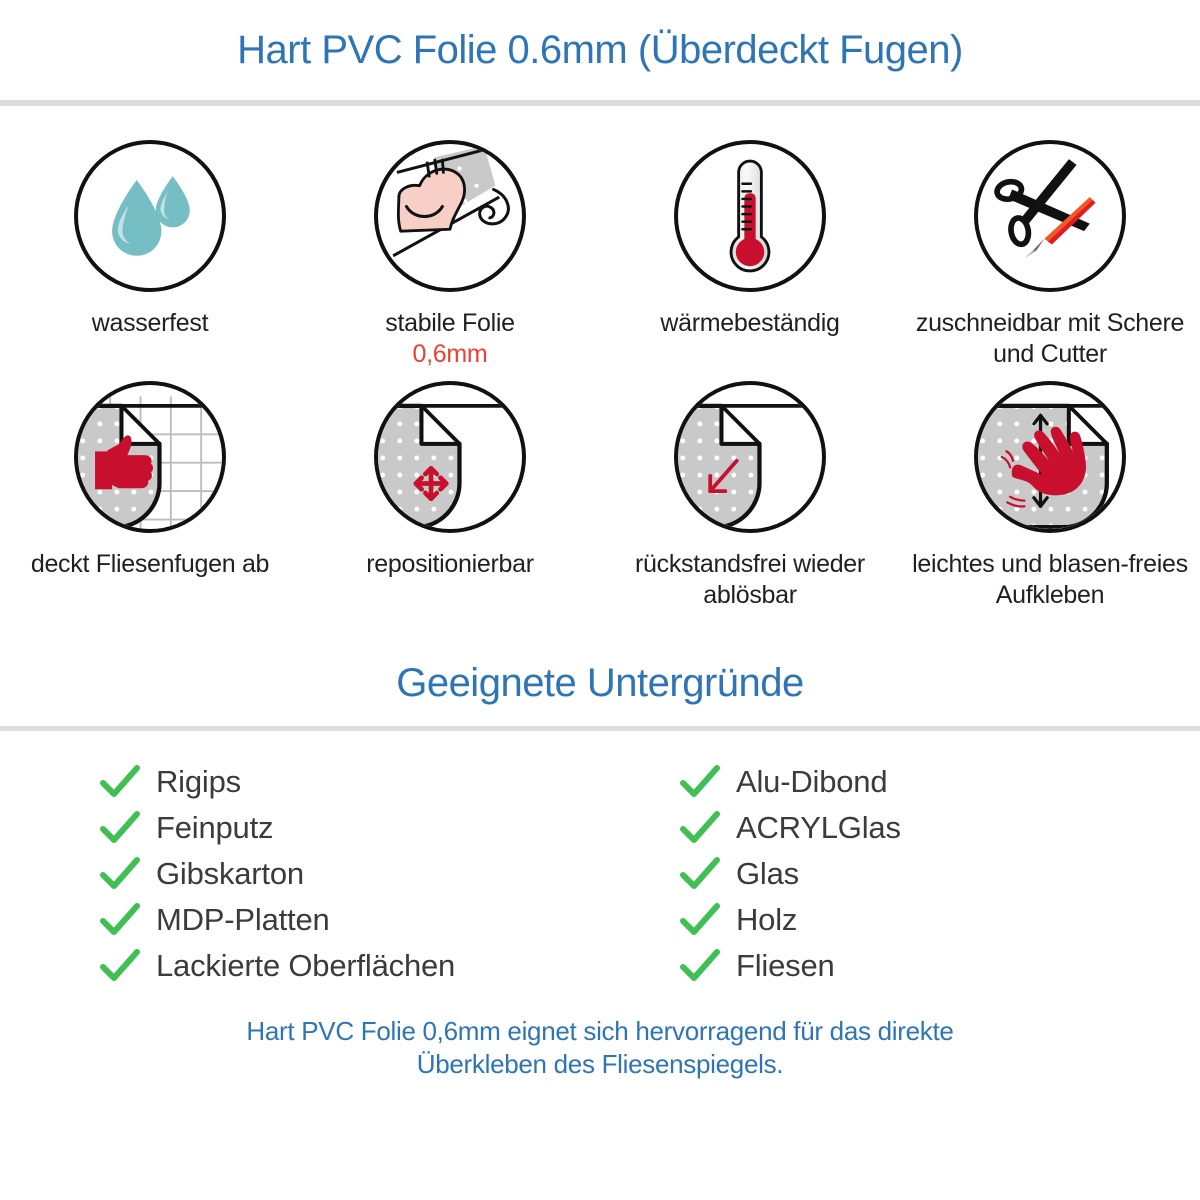 The height and width of the screenshot is (1200, 1200). What do you see at coordinates (450, 353) in the screenshot?
I see `feature-sublabel: 0,6mm` at bounding box center [450, 353].